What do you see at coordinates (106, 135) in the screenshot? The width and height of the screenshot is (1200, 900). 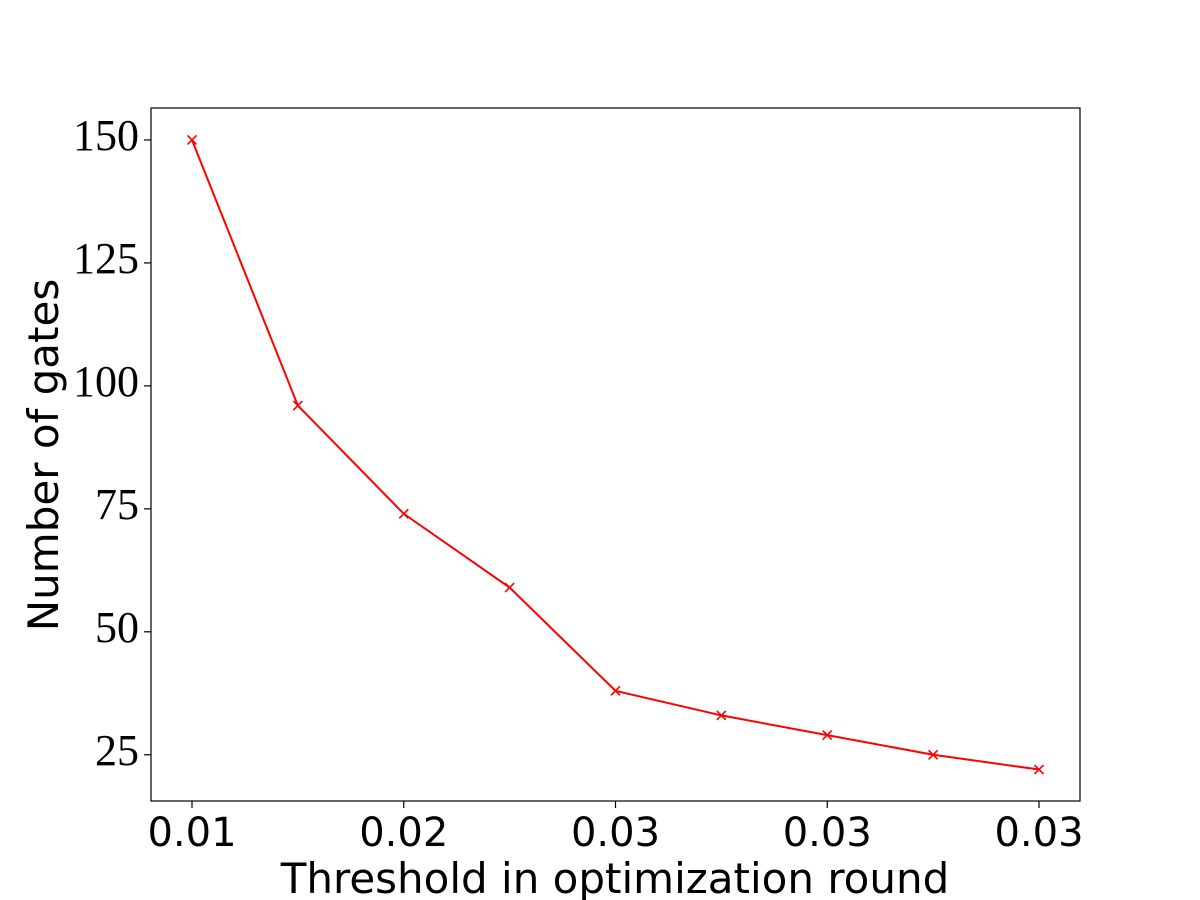 I see `y-tick-label: 150` at bounding box center [106, 135].